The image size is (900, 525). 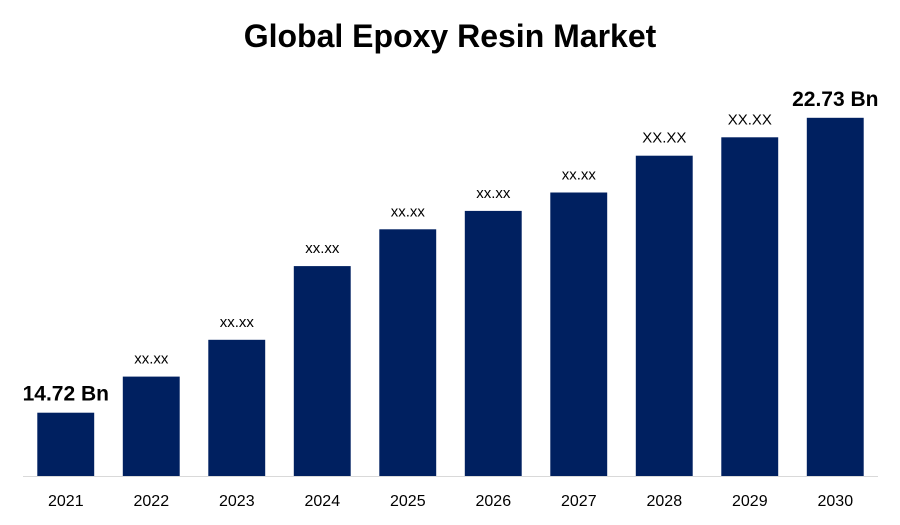 What do you see at coordinates (664, 315) in the screenshot?
I see `bar-2028` at bounding box center [664, 315].